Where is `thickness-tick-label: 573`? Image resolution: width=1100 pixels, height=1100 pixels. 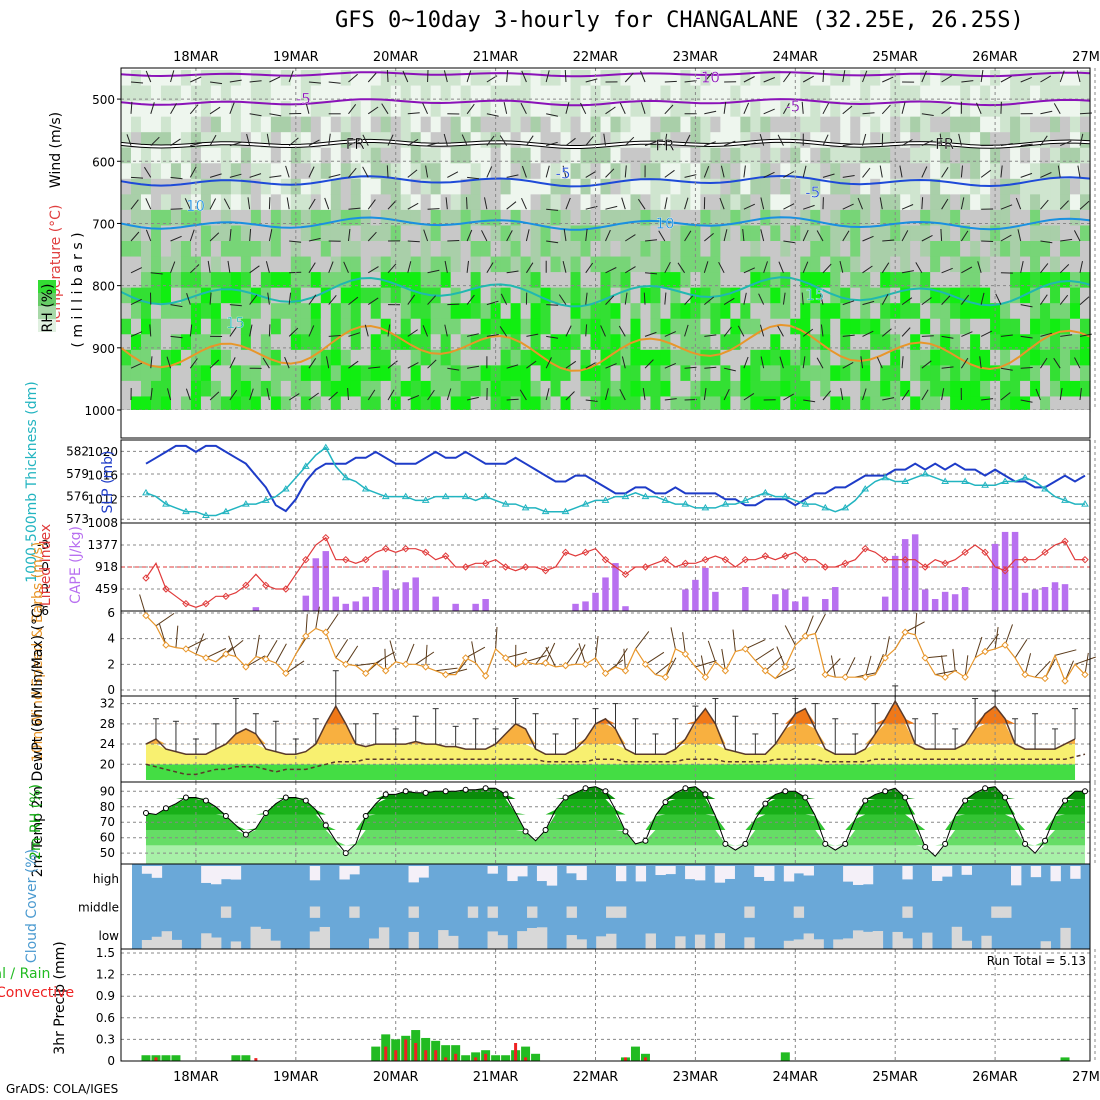 thickness-tick-label: 573 is located at coordinates (77, 519).